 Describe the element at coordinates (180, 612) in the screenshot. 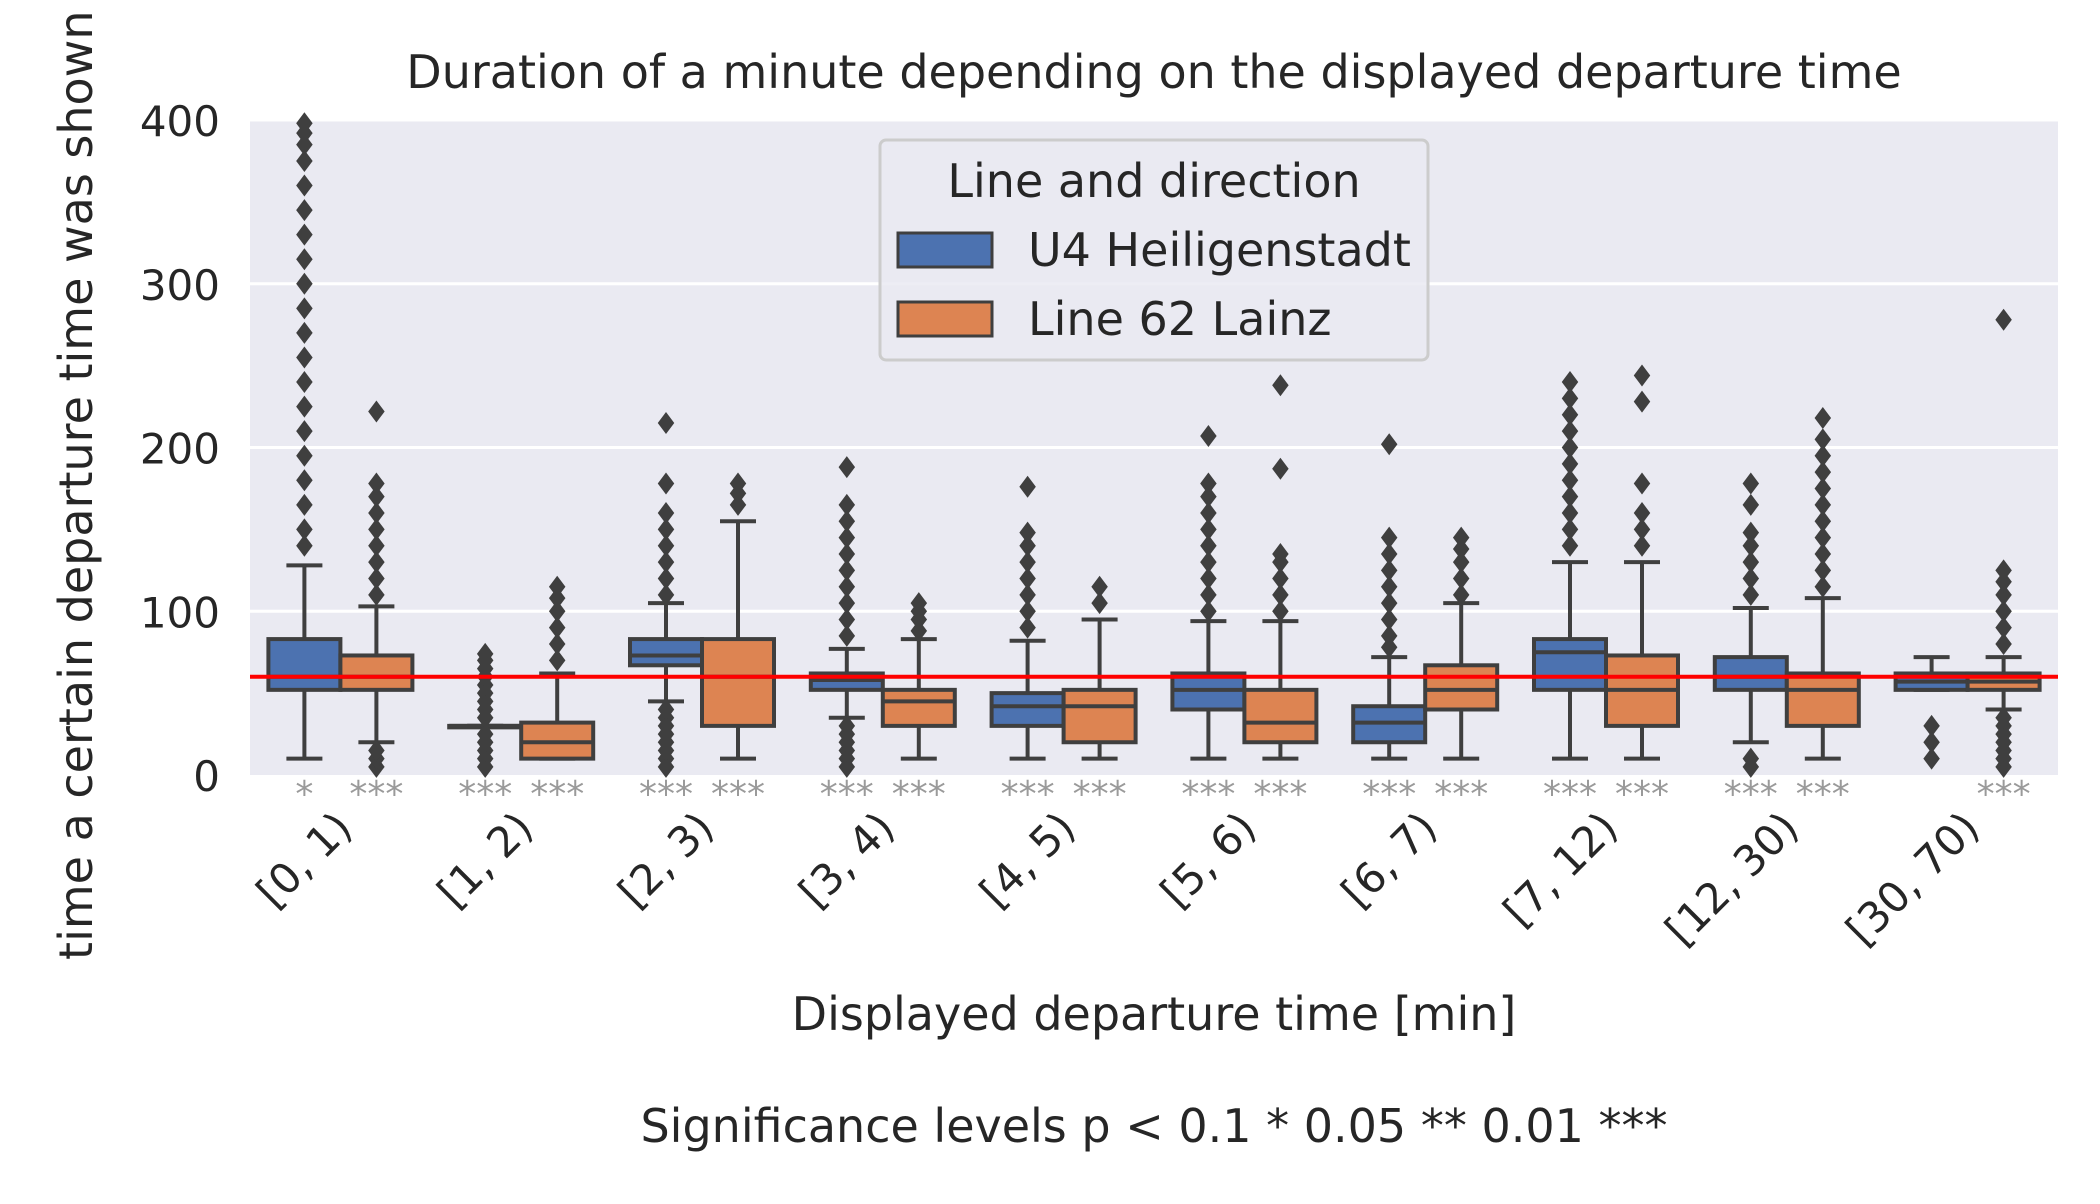

I see `y-tick-label: 100` at that location.